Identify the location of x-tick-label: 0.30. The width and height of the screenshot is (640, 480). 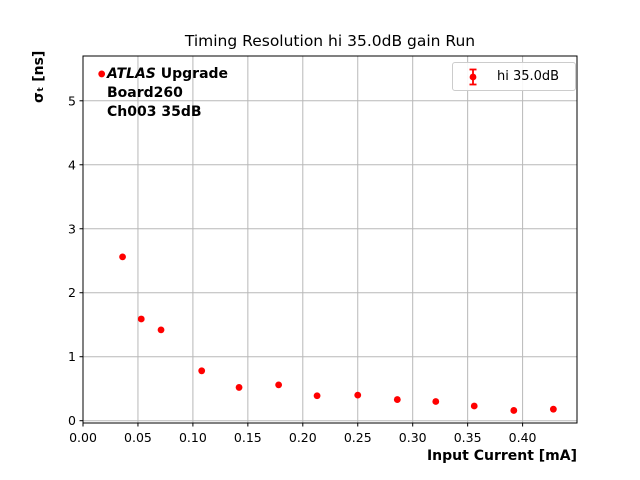
(413, 437).